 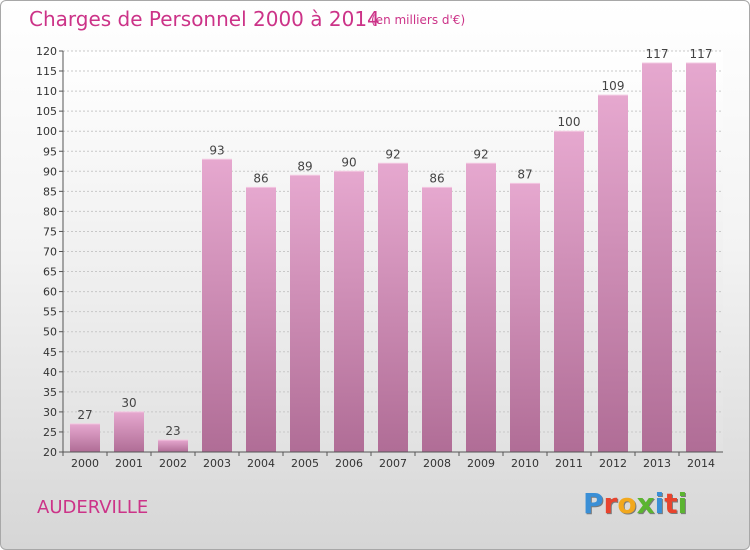 I want to click on x-tick-label: 2010, so click(x=525, y=463).